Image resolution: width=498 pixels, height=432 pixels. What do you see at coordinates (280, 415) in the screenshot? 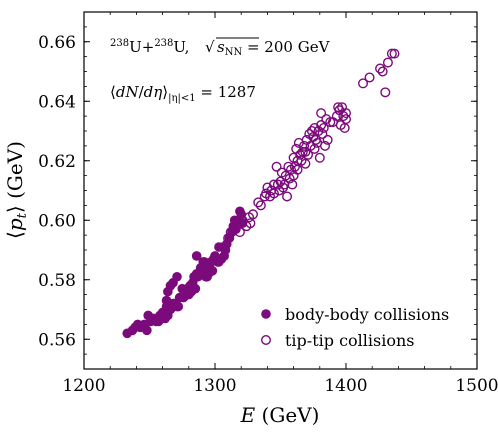
I see `x-axis-label: E (GeV)` at bounding box center [280, 415].